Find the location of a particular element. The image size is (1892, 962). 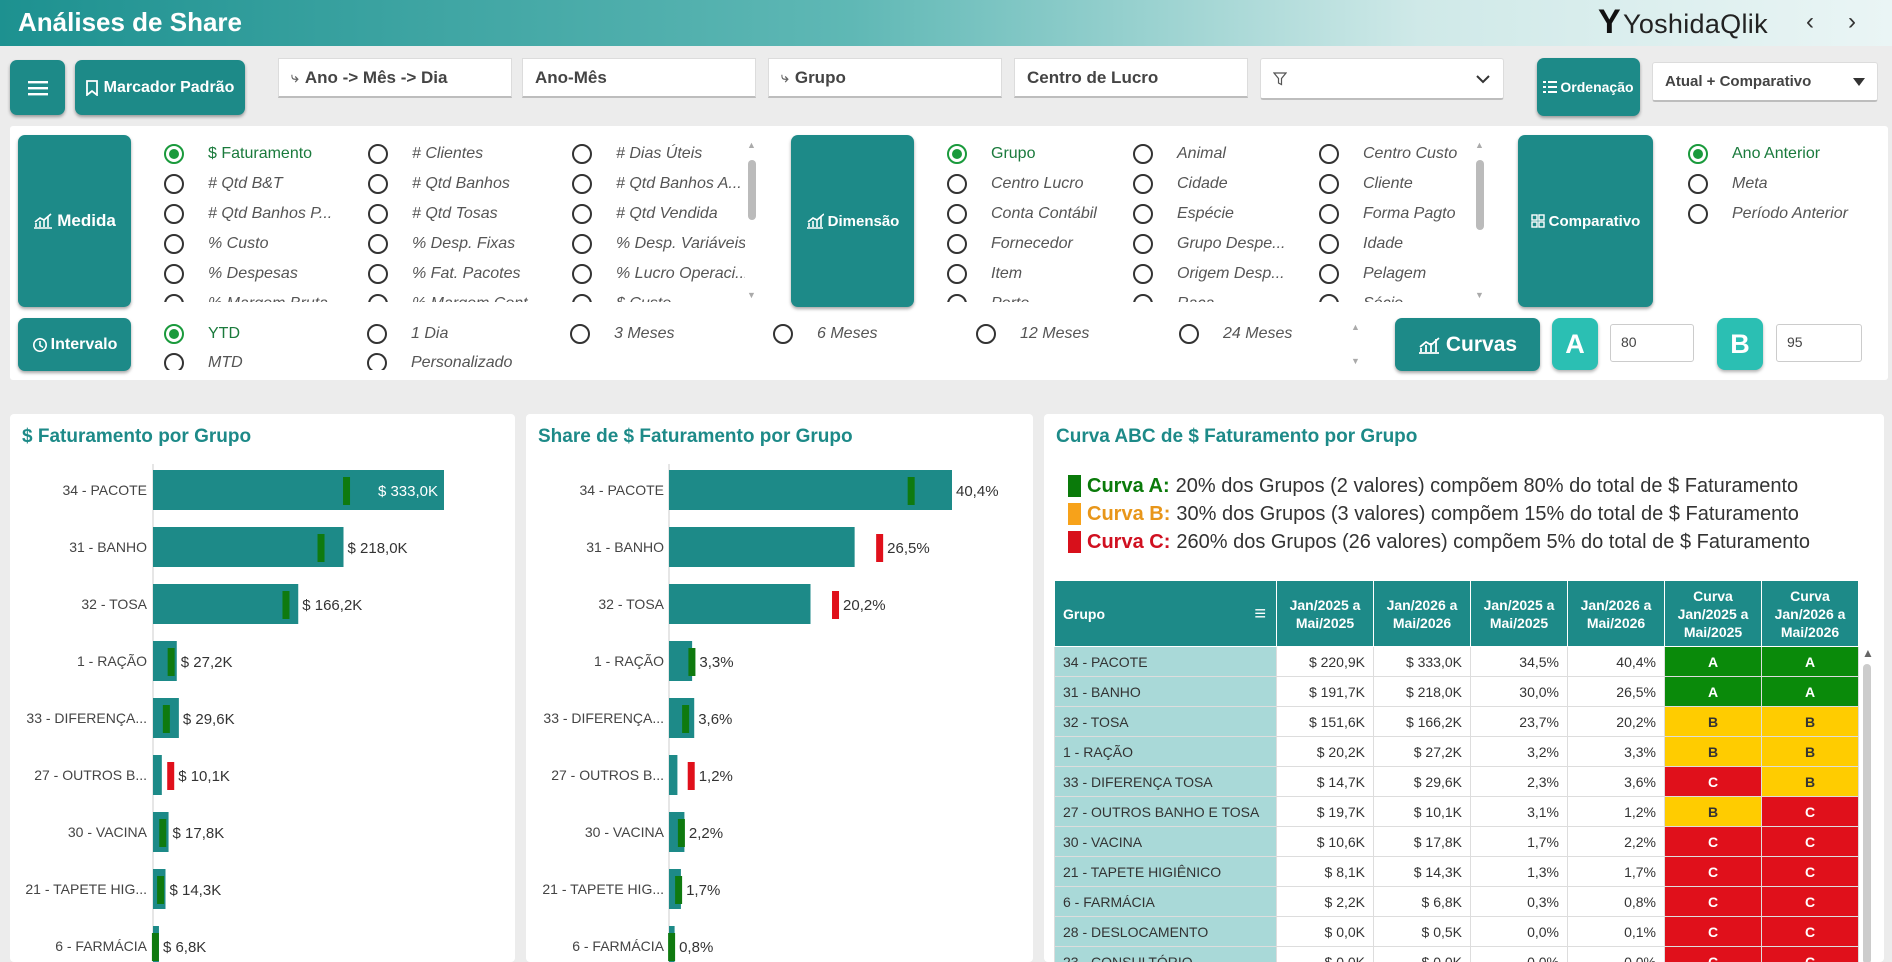

radio-option: Fornecedor is located at coordinates (1010, 244).